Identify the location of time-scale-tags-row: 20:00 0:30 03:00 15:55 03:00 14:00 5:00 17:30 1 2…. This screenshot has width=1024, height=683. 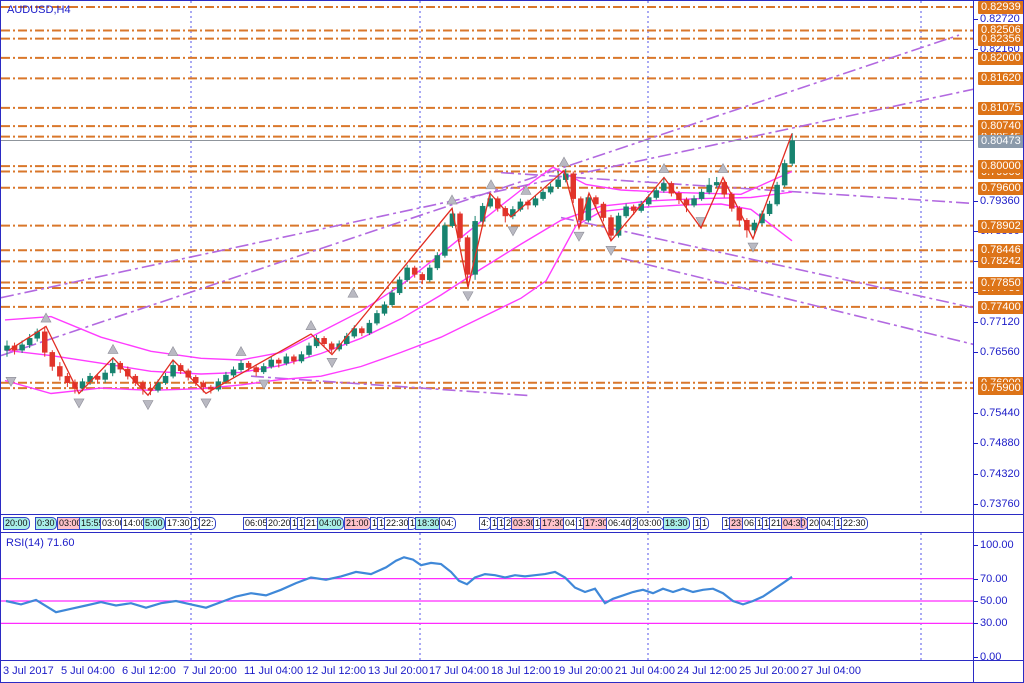
(487, 523).